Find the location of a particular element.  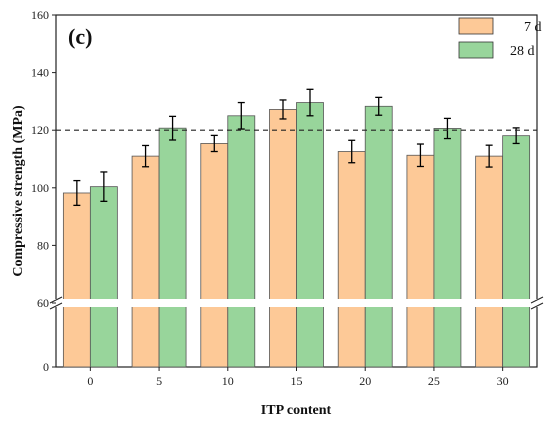

x-tick-label-0: 0 is located at coordinates (90, 381).